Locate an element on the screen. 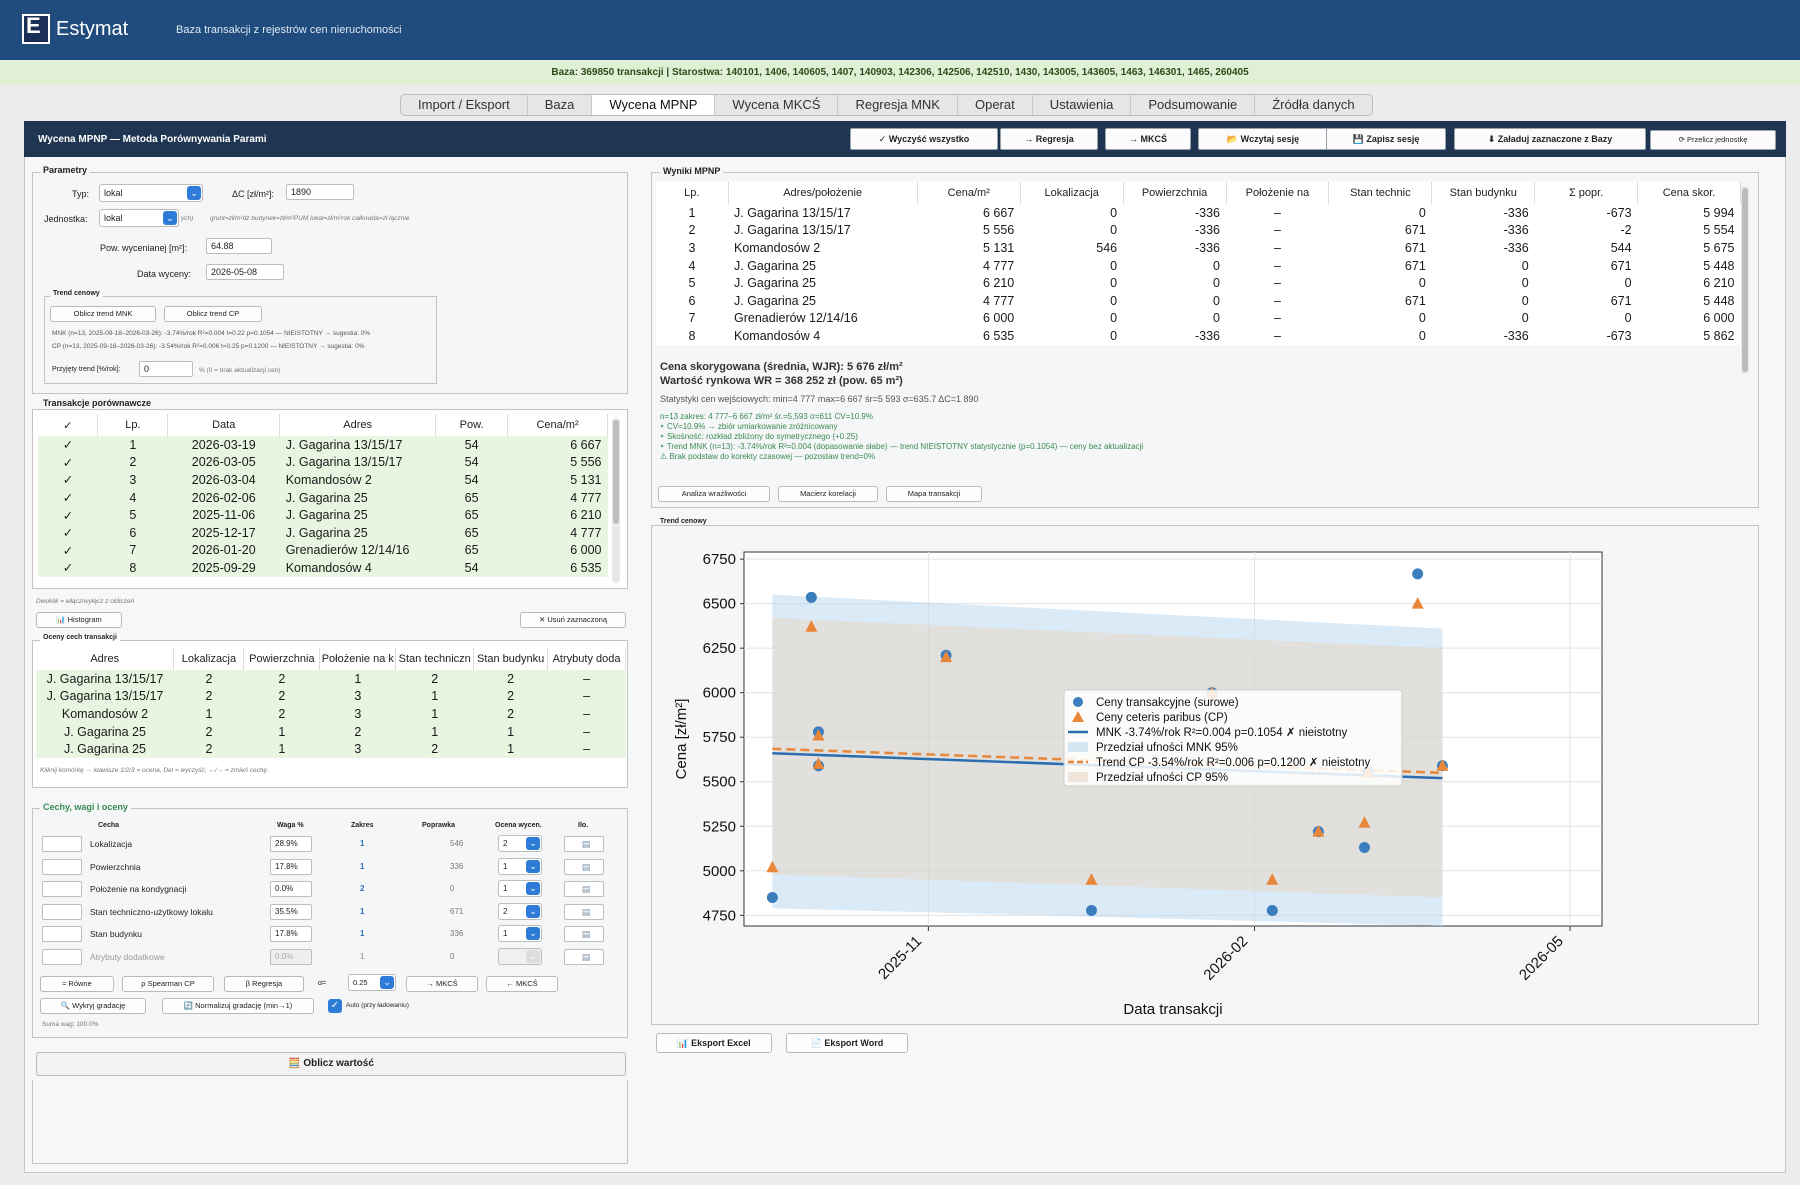 This screenshot has width=1800, height=1185. equal-weights-button: ≈ Równe is located at coordinates (77, 984).